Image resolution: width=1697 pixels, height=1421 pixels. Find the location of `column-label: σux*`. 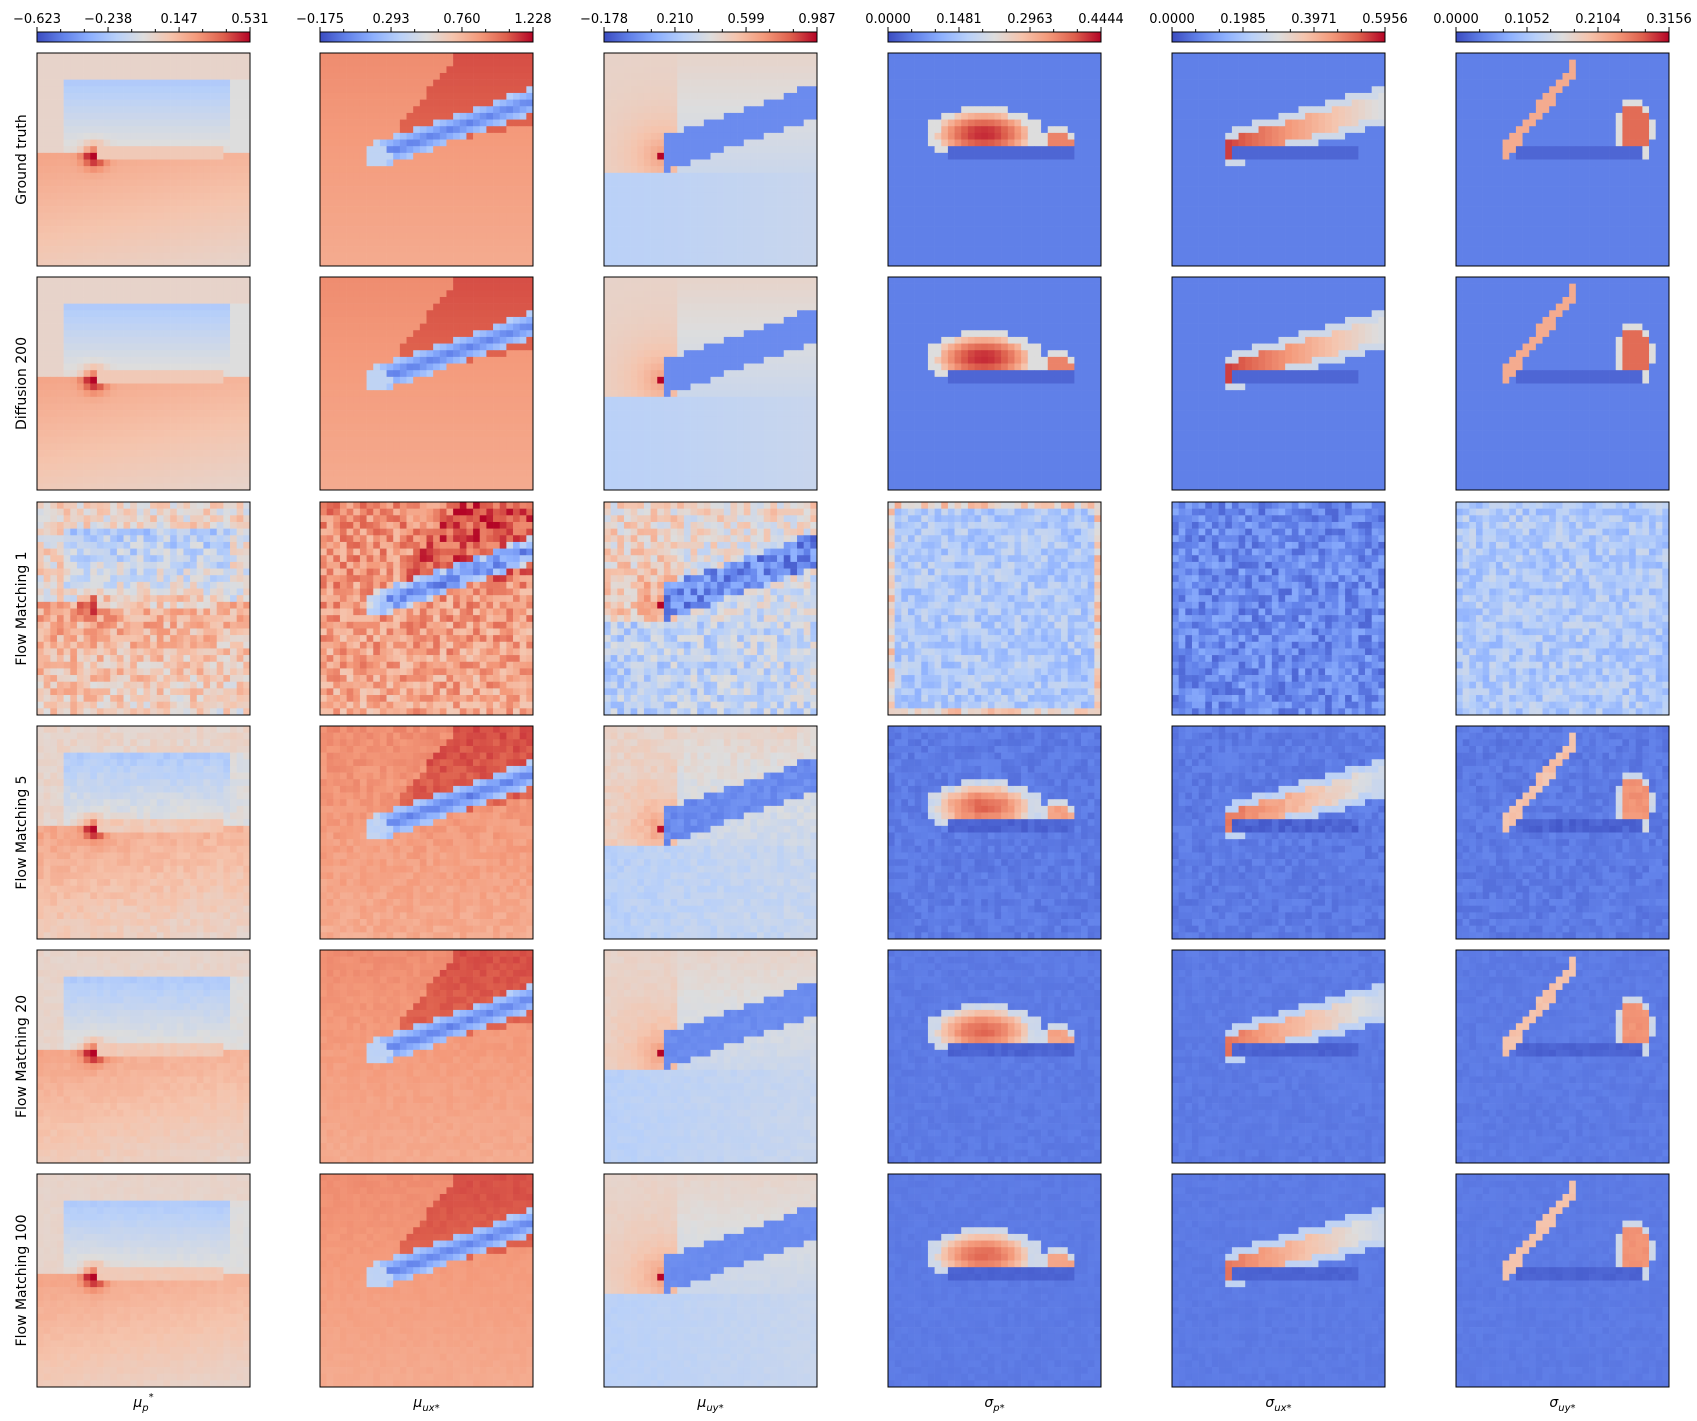

column-label: σux* is located at coordinates (1278, 1404).